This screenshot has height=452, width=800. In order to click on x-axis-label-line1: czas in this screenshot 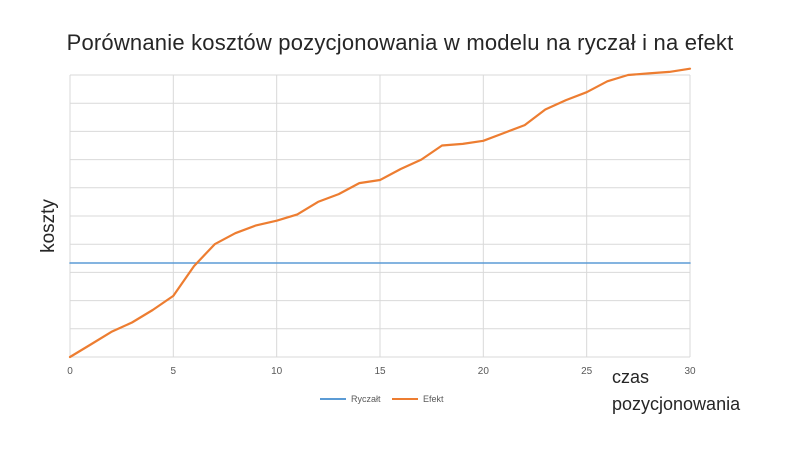, I will do `click(631, 377)`.